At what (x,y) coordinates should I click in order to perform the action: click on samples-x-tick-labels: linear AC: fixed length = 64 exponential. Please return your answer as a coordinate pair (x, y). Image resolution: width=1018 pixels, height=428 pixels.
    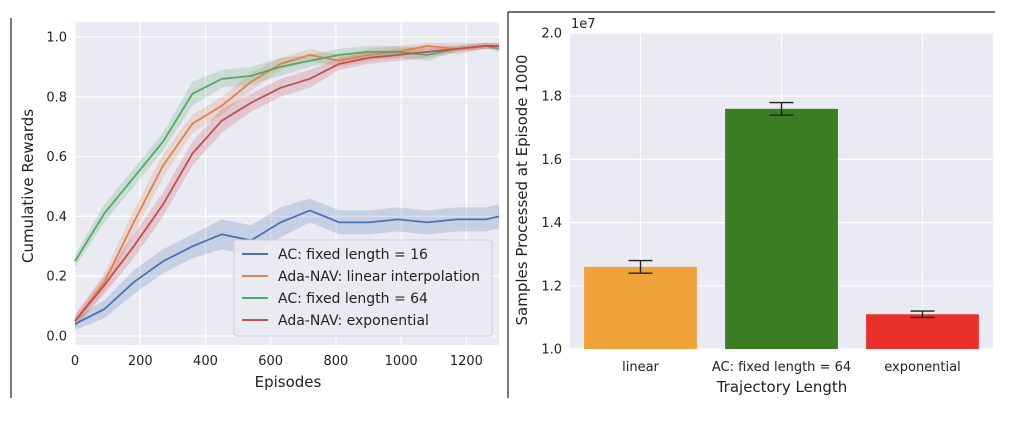
    Looking at the image, I should click on (791, 367).